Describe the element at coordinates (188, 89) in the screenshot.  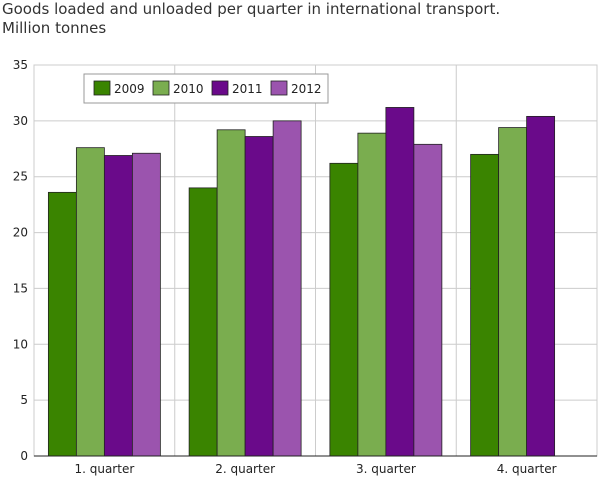
I see `legend-label: 2010` at that location.